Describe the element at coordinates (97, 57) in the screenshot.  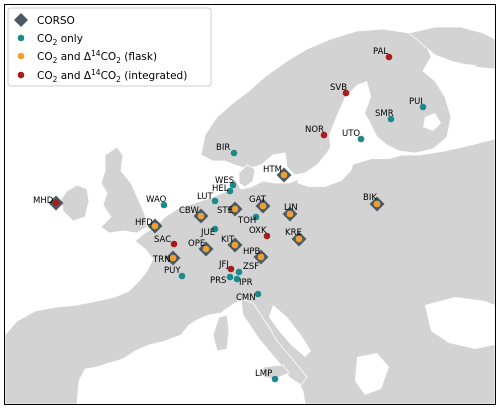
I see `legend-flask-label: CO2 and Δ14CO2 (flask)` at that location.